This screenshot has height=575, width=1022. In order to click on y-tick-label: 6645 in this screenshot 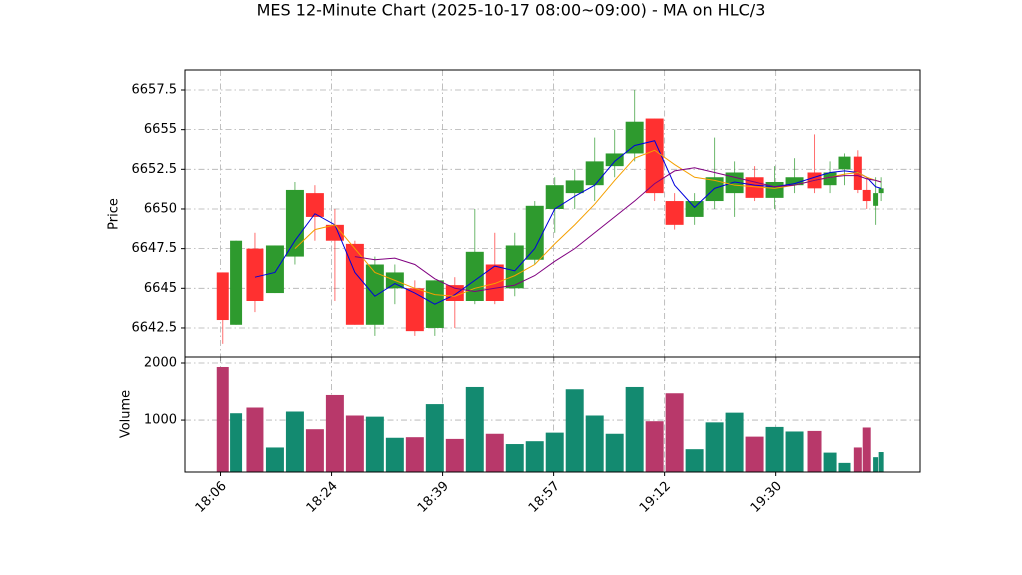, I will do `click(160, 288)`.